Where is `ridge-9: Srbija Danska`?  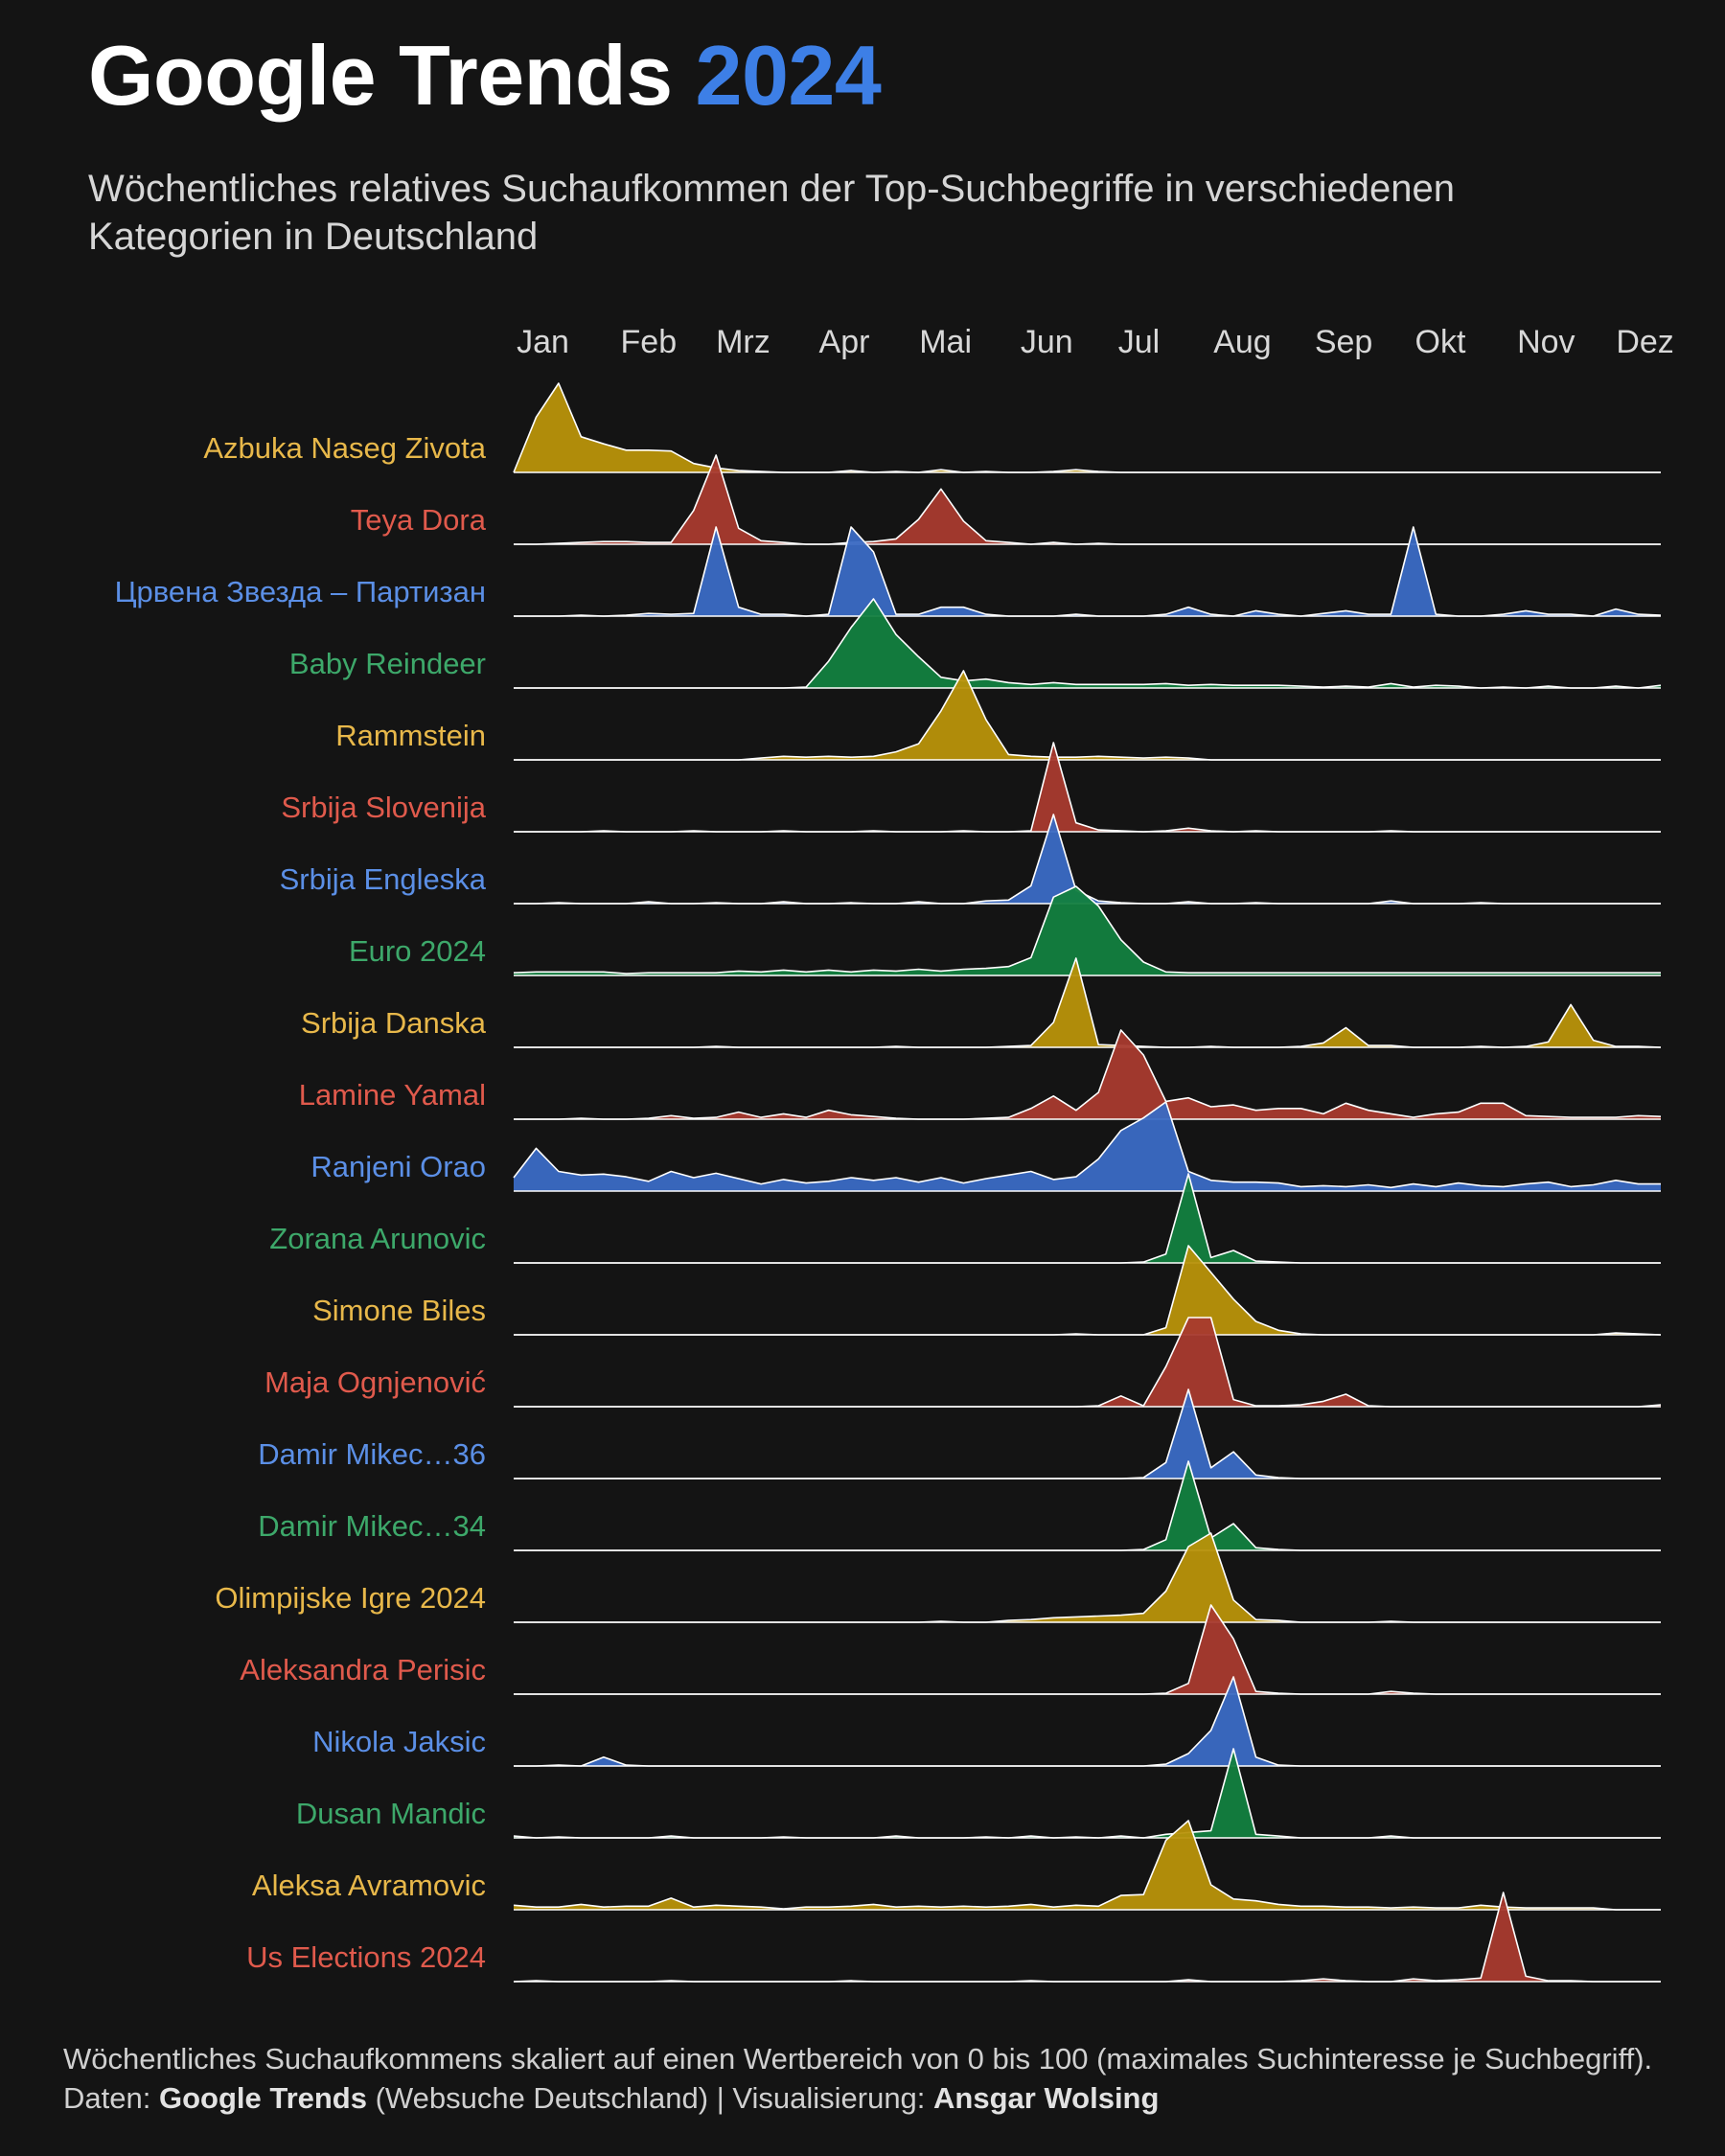
ridge-9: Srbija Danska is located at coordinates (981, 1002).